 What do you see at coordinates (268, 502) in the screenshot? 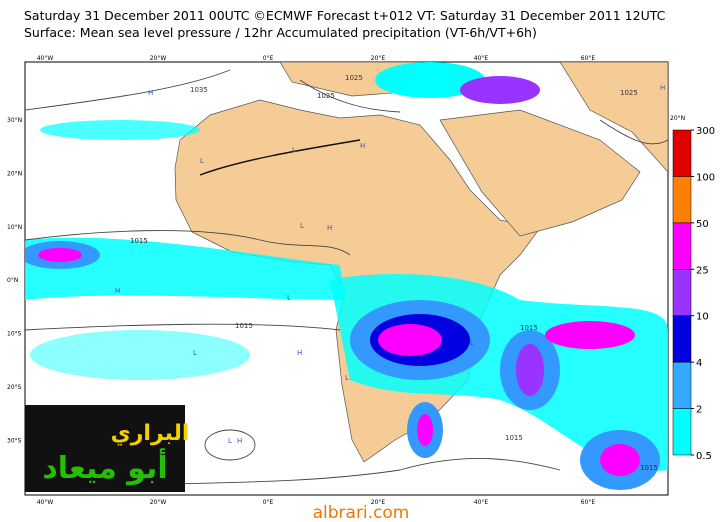
I see `lon-label-bottom: 0°E` at bounding box center [268, 502].